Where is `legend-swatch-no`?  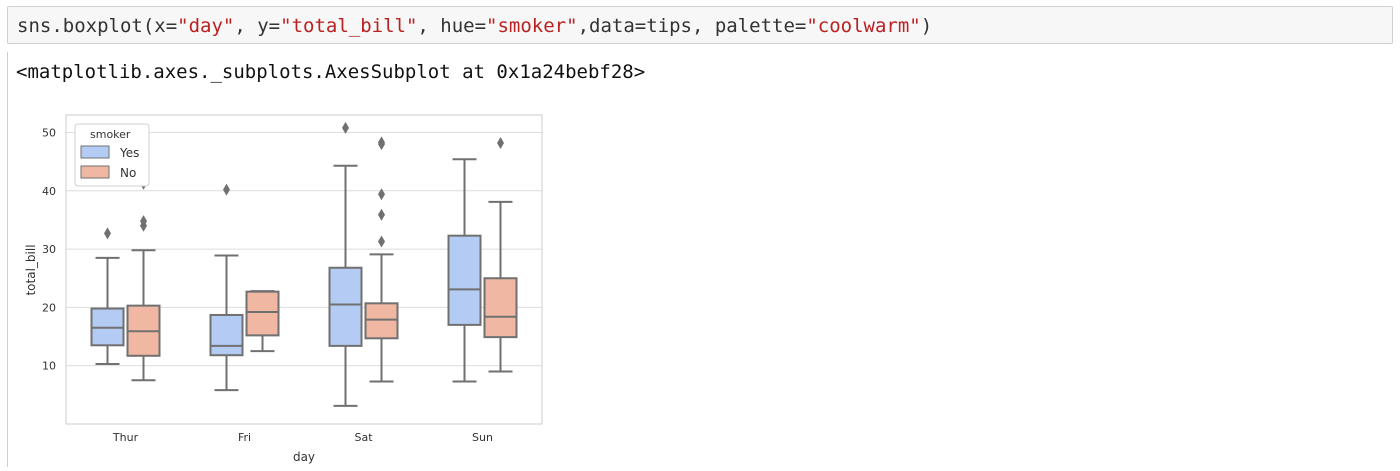 legend-swatch-no is located at coordinates (95, 172).